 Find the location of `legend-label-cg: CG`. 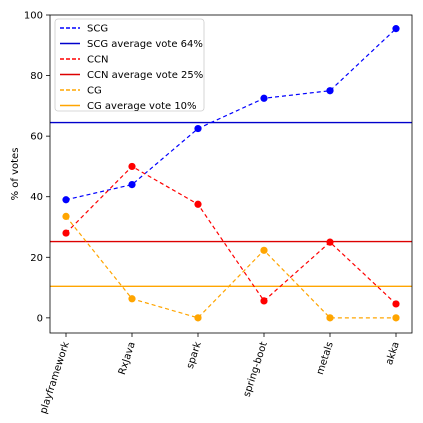

legend-label-cg: CG is located at coordinates (94, 91).